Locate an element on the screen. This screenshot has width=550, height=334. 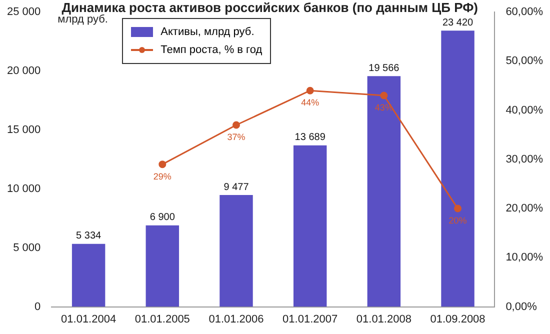
y2-tick-label: 40,00% is located at coordinates (525, 110).